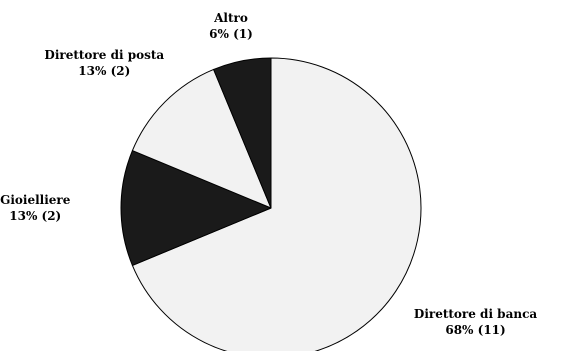  I want to click on pie-label-direttore-di-banca: Direttore di banca 68% (11), so click(475, 322).